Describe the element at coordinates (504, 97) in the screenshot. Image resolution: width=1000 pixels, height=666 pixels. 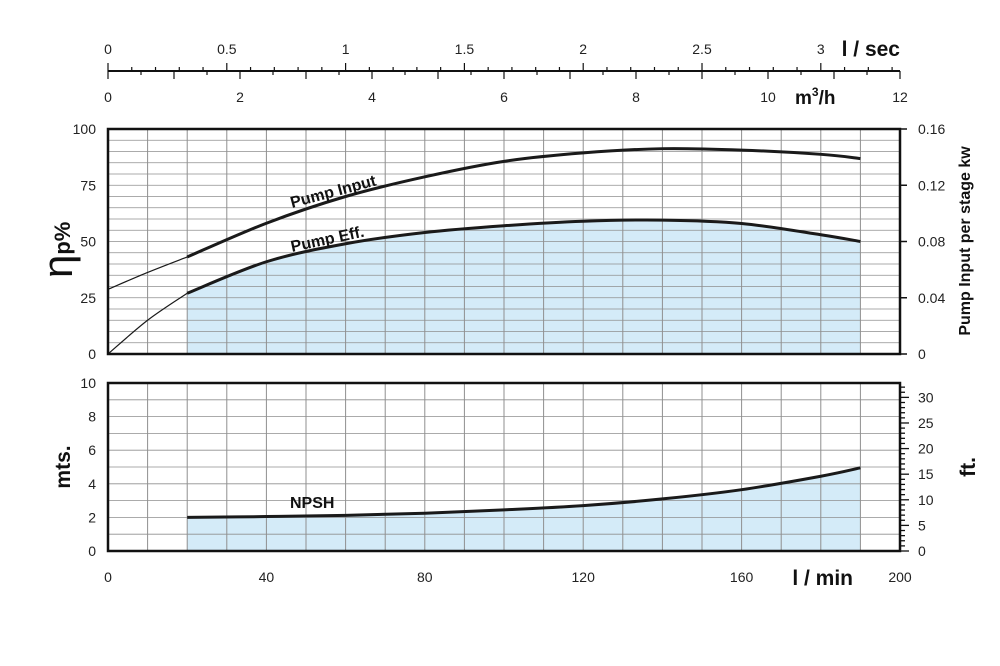
I see `m3h-tick-label: 6` at that location.